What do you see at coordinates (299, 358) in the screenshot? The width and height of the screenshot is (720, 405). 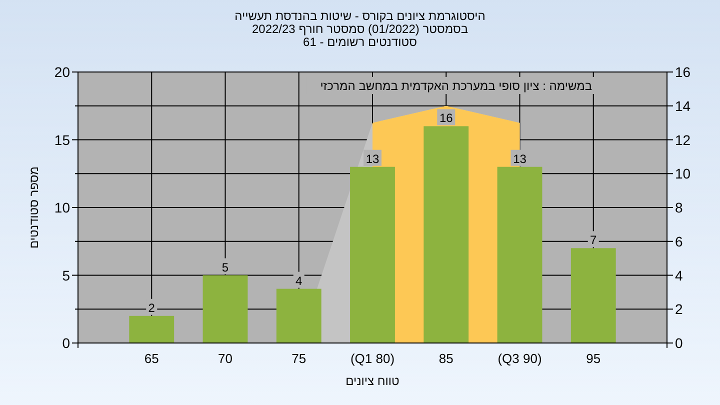 I see `x-tick-label: 75` at bounding box center [299, 358].